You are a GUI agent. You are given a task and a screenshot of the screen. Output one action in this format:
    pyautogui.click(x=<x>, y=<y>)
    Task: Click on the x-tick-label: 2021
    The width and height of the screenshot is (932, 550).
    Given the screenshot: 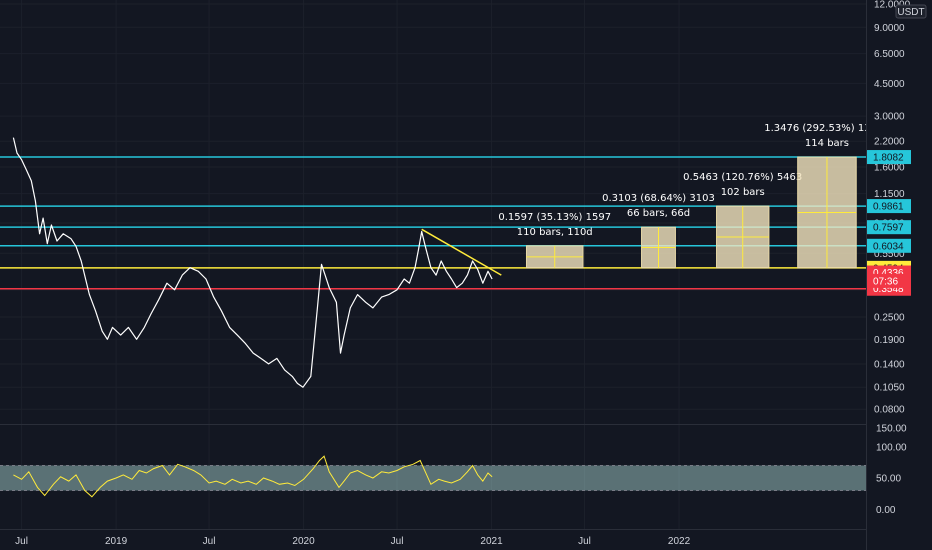 What is the action you would take?
    pyautogui.click(x=491, y=541)
    